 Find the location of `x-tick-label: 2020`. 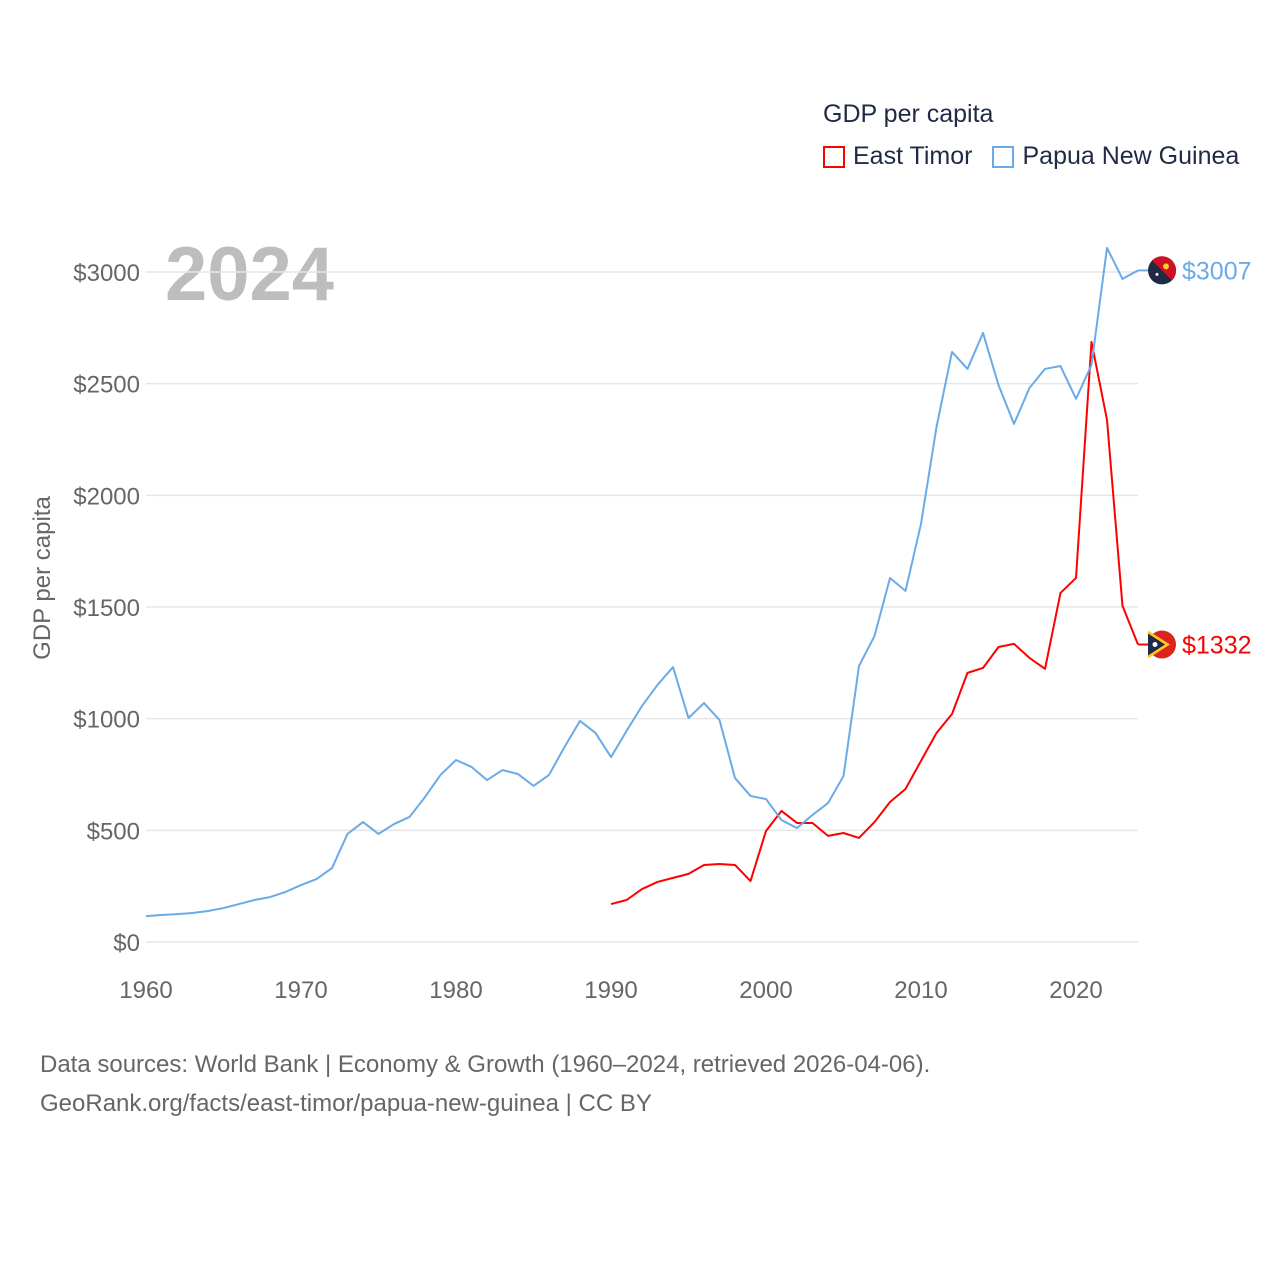

x-tick-label: 2020 is located at coordinates (1075, 990).